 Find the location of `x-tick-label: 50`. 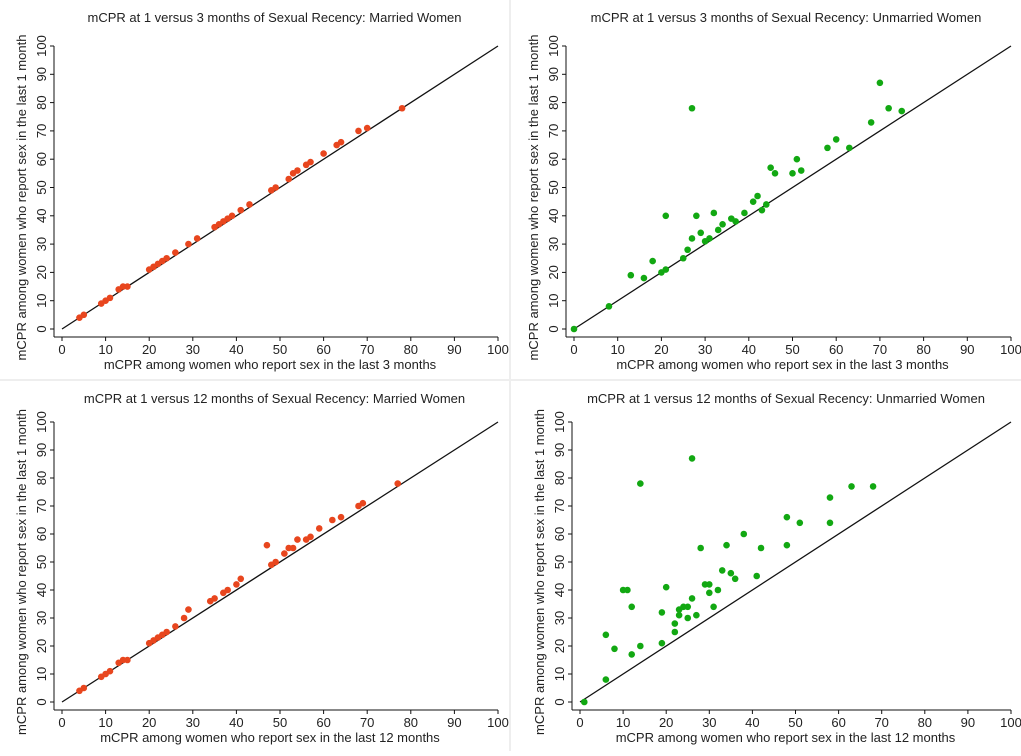

x-tick-label: 50 is located at coordinates (280, 349).